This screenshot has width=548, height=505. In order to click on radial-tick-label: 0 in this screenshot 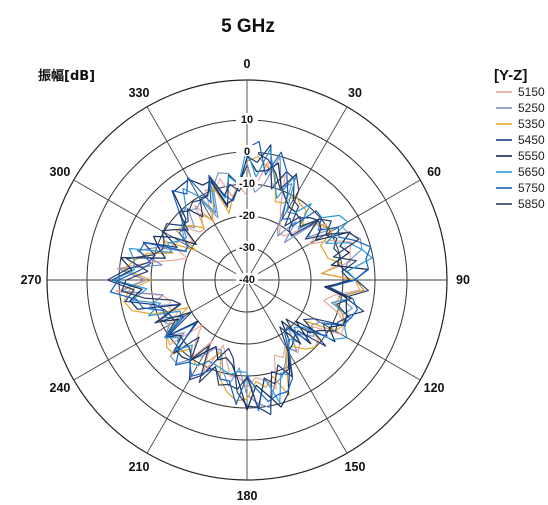, I will do `click(247, 152)`.